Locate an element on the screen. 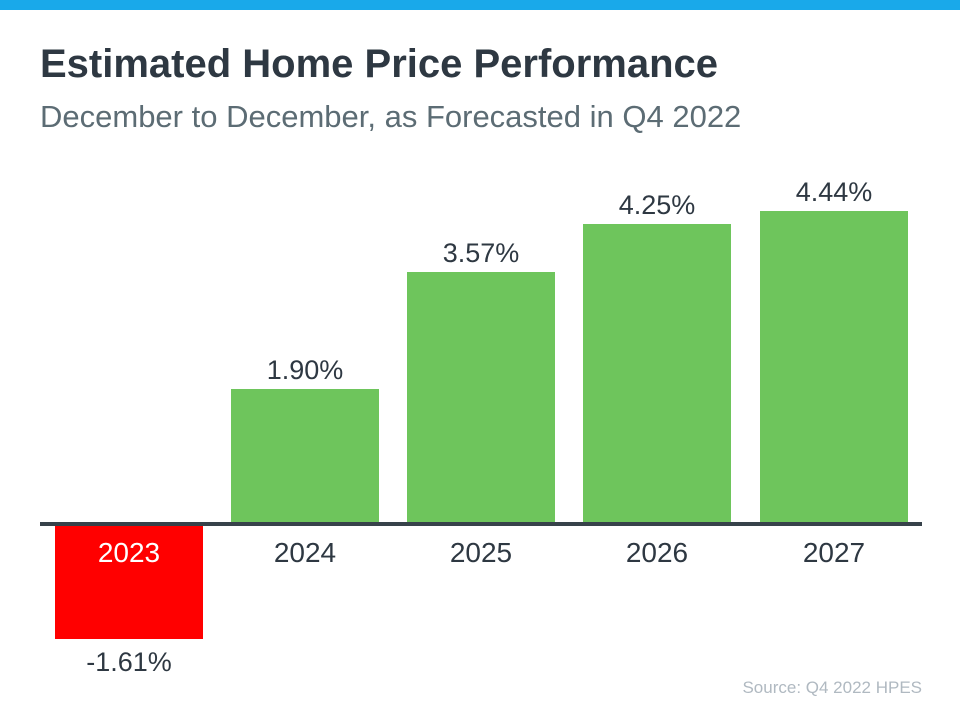  value-label-2026: 4.25% is located at coordinates (657, 205).